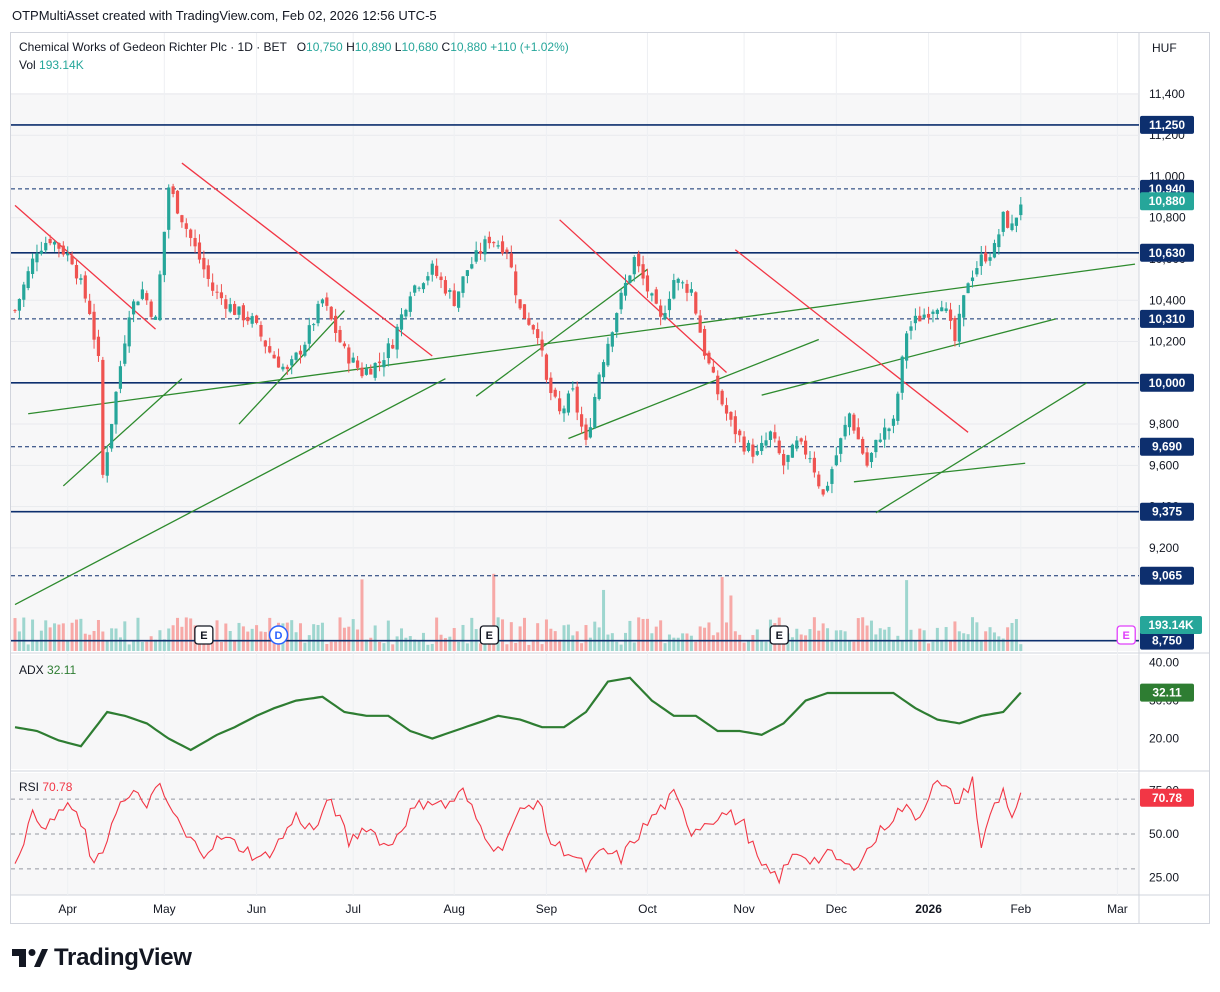 Image resolution: width=1220 pixels, height=992 pixels. What do you see at coordinates (1167, 94) in the screenshot?
I see `price-tick-label: 11,400` at bounding box center [1167, 94].